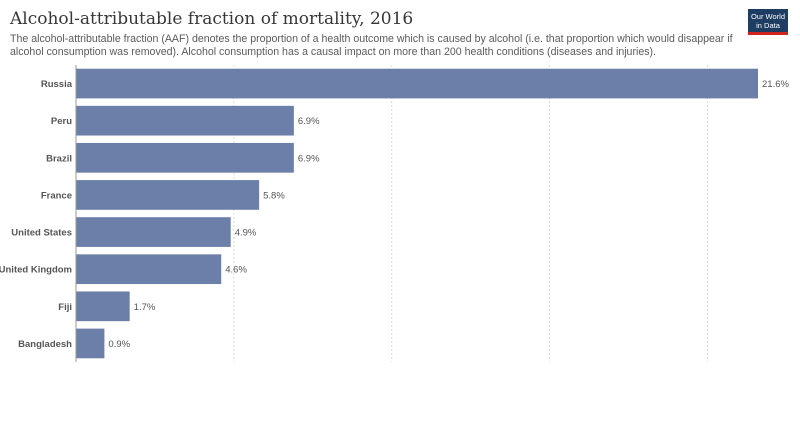 This screenshot has width=800, height=432. I want to click on value-label: 0.9%, so click(119, 344).